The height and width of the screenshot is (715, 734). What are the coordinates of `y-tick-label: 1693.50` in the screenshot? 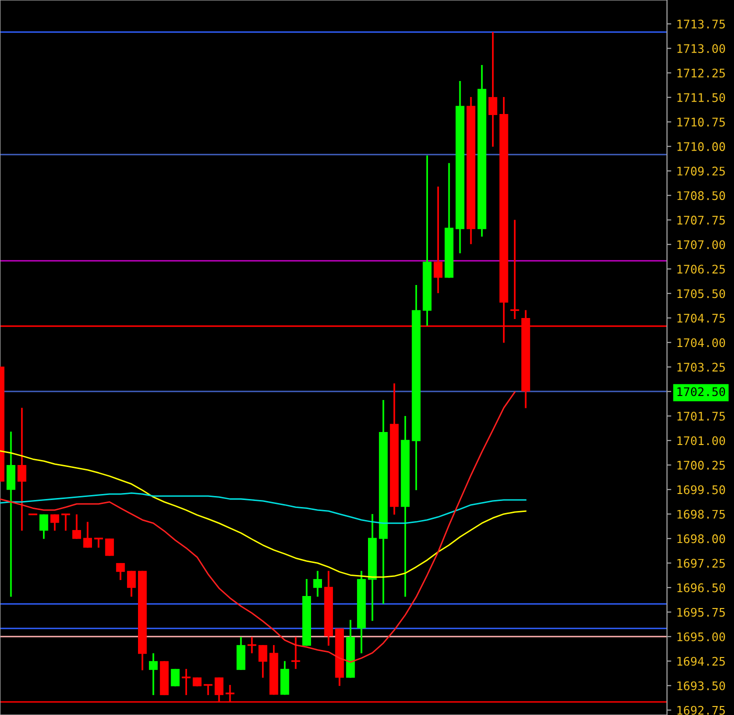 It's located at (701, 685).